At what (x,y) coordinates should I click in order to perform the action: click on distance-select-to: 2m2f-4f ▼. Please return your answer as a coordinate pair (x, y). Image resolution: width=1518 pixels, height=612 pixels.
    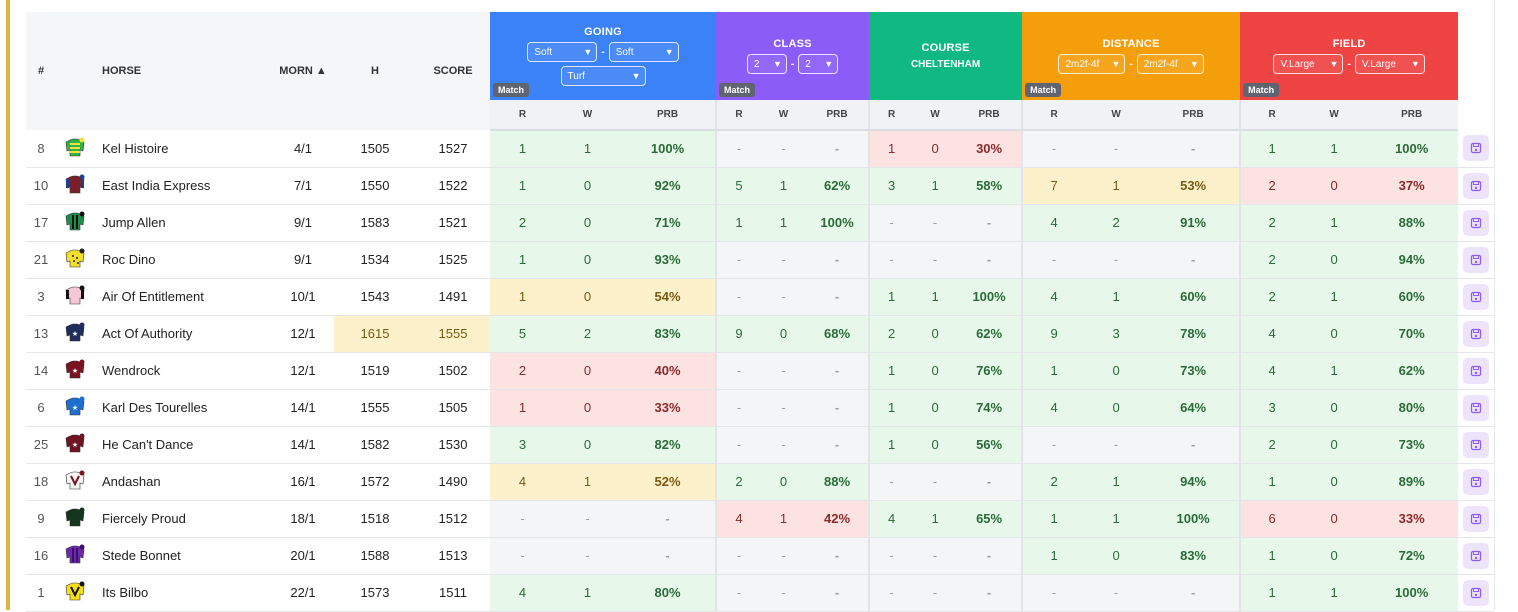
    Looking at the image, I should click on (1170, 64).